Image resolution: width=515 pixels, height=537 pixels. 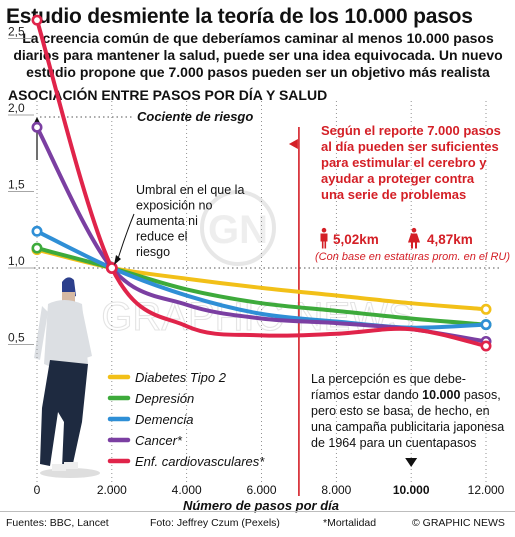 What do you see at coordinates (16, 32) in the screenshot?
I see `y-tick-label: 2,5` at bounding box center [16, 32].